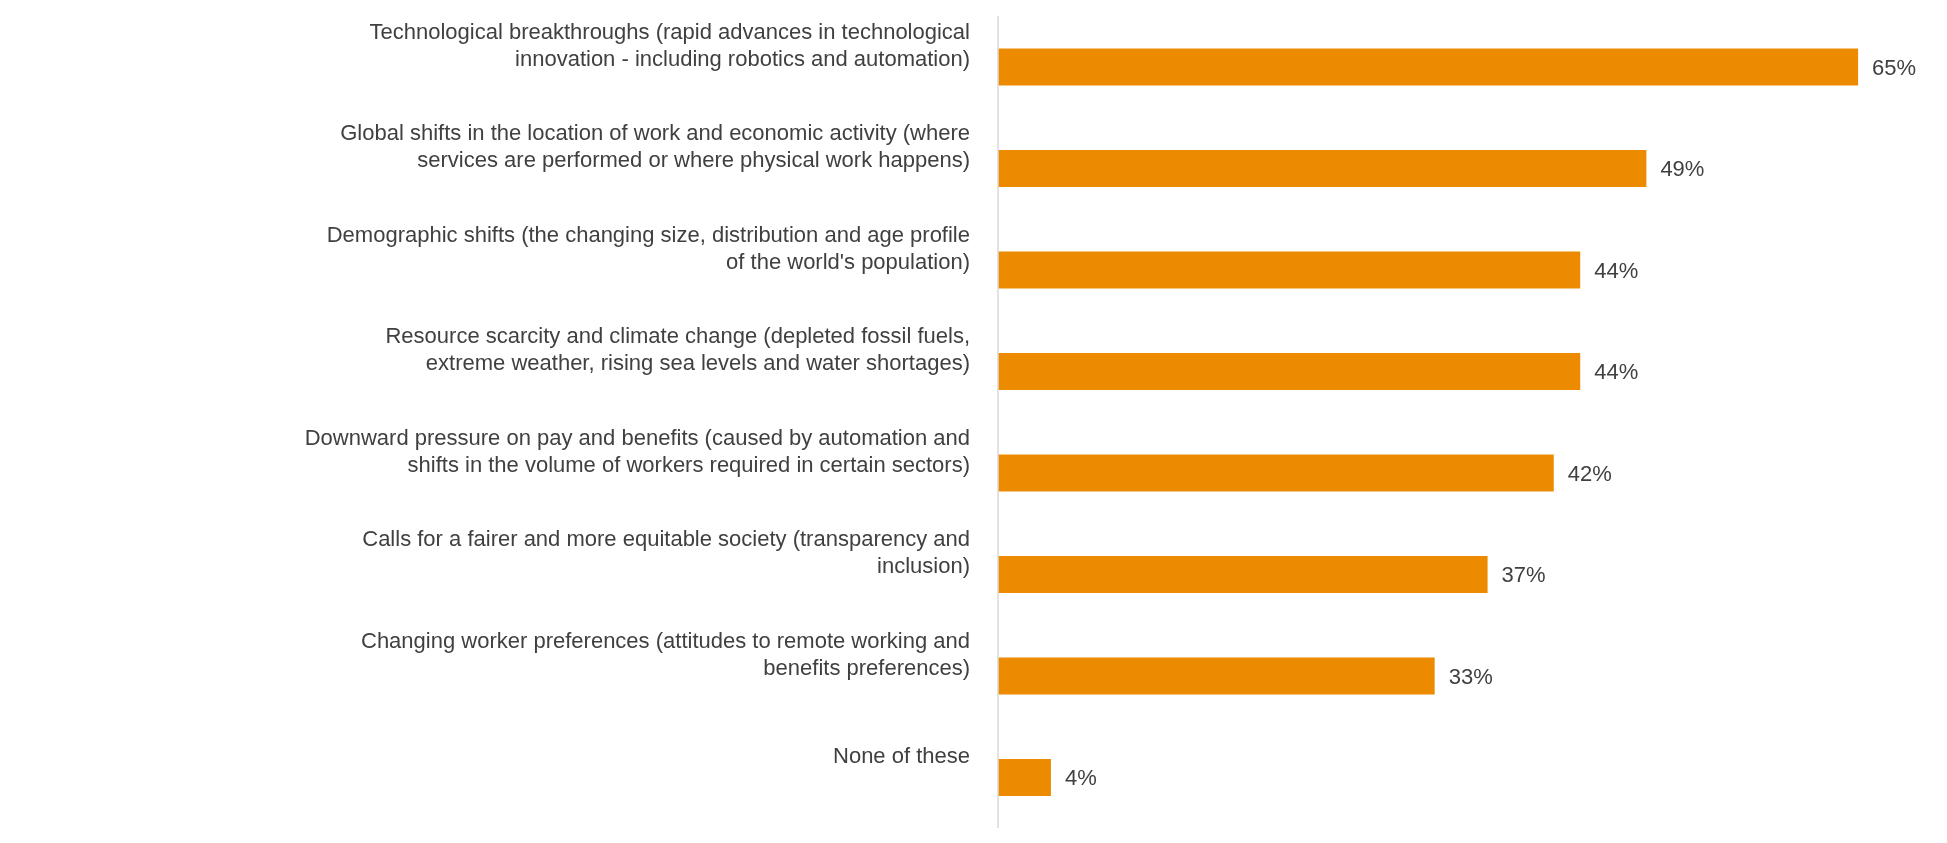 The height and width of the screenshot is (843, 1947). Describe the element at coordinates (677, 349) in the screenshot. I see `y-tick-label: Resource scarcity and climate change (depleted fossil fuels, extreme weather, rising sea levels and water shortages)` at that location.